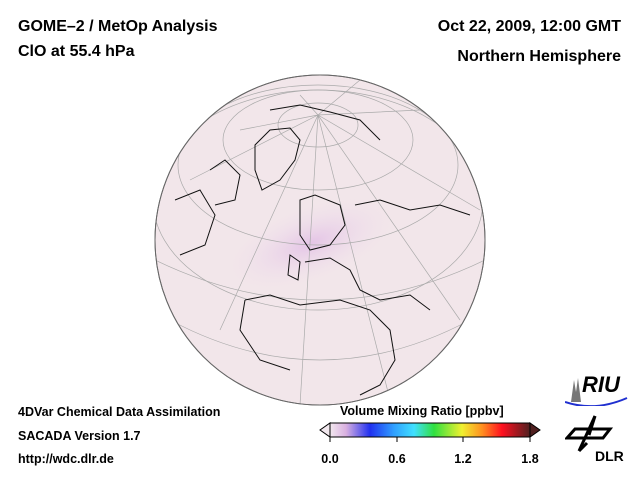 The image size is (640, 480). What do you see at coordinates (535, 430) in the screenshot?
I see `colorbar-max-arrow` at bounding box center [535, 430].